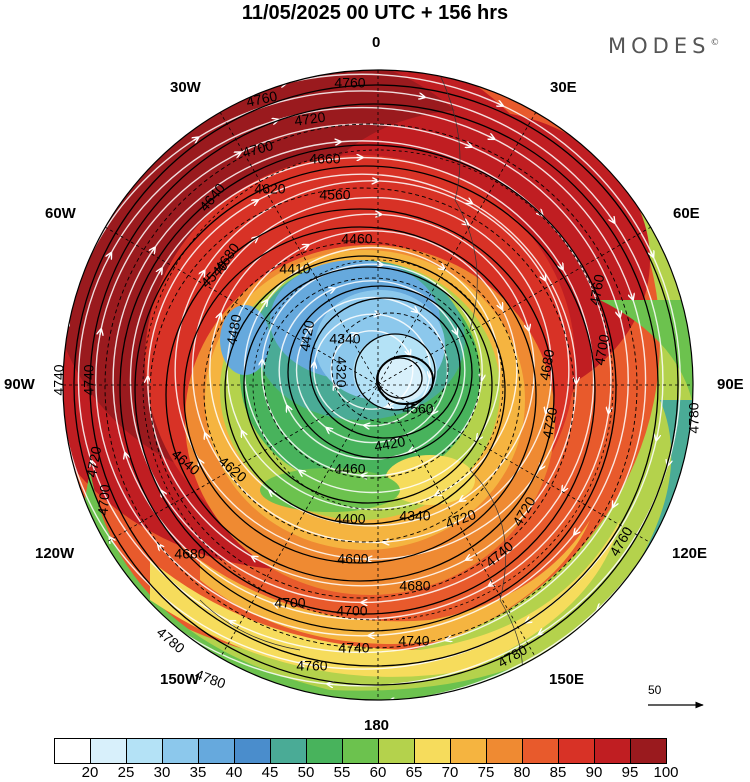 Image resolution: width=750 pixels, height=782 pixels. What do you see at coordinates (563, 87) in the screenshot?
I see `lon-label-30e: 30E` at bounding box center [563, 87].